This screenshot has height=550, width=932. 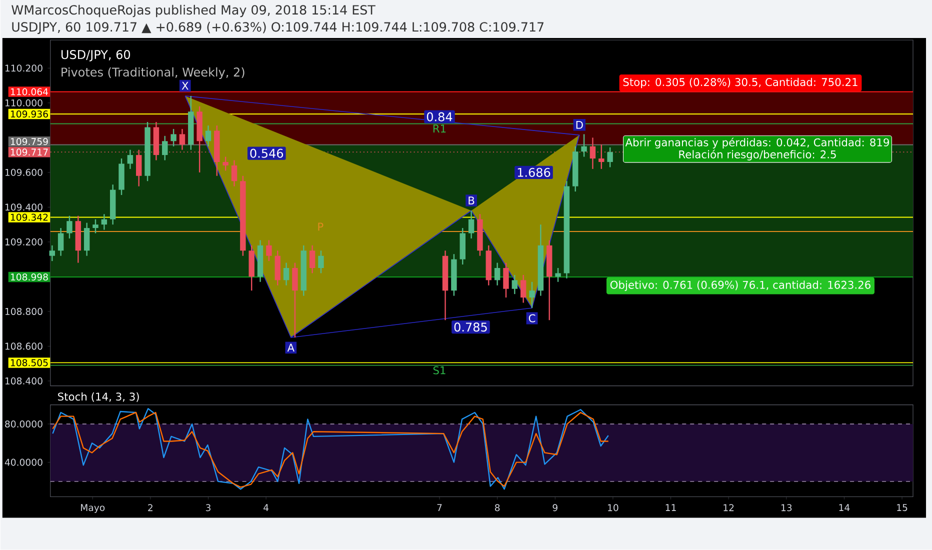 What do you see at coordinates (23, 103) in the screenshot?
I see `y-tick-label: 110.000` at bounding box center [23, 103].